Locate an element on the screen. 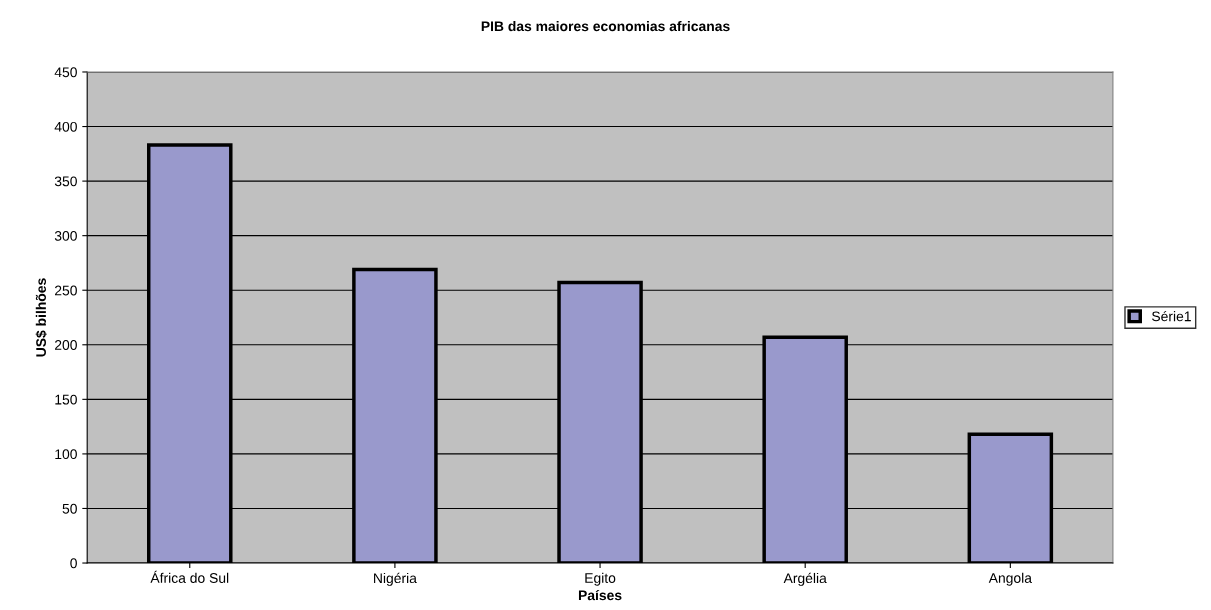 This screenshot has height=610, width=1211. legend-label: Série1 is located at coordinates (1171, 316).